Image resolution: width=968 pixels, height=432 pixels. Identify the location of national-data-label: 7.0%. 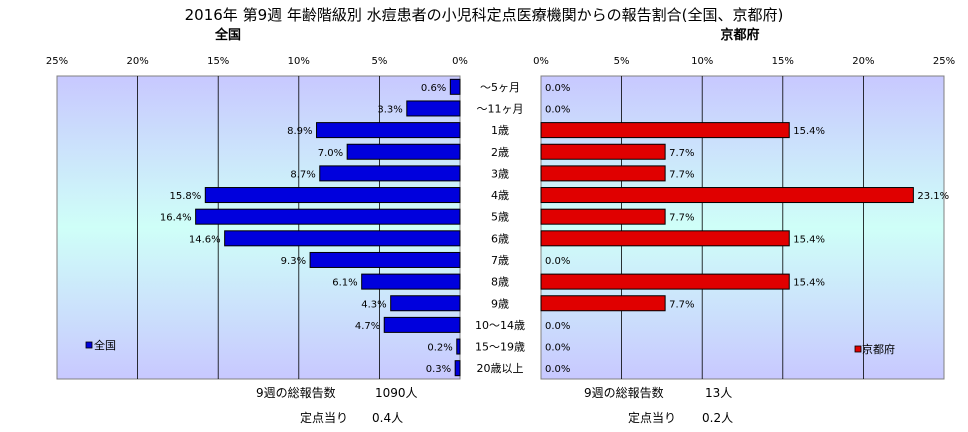
(330, 153).